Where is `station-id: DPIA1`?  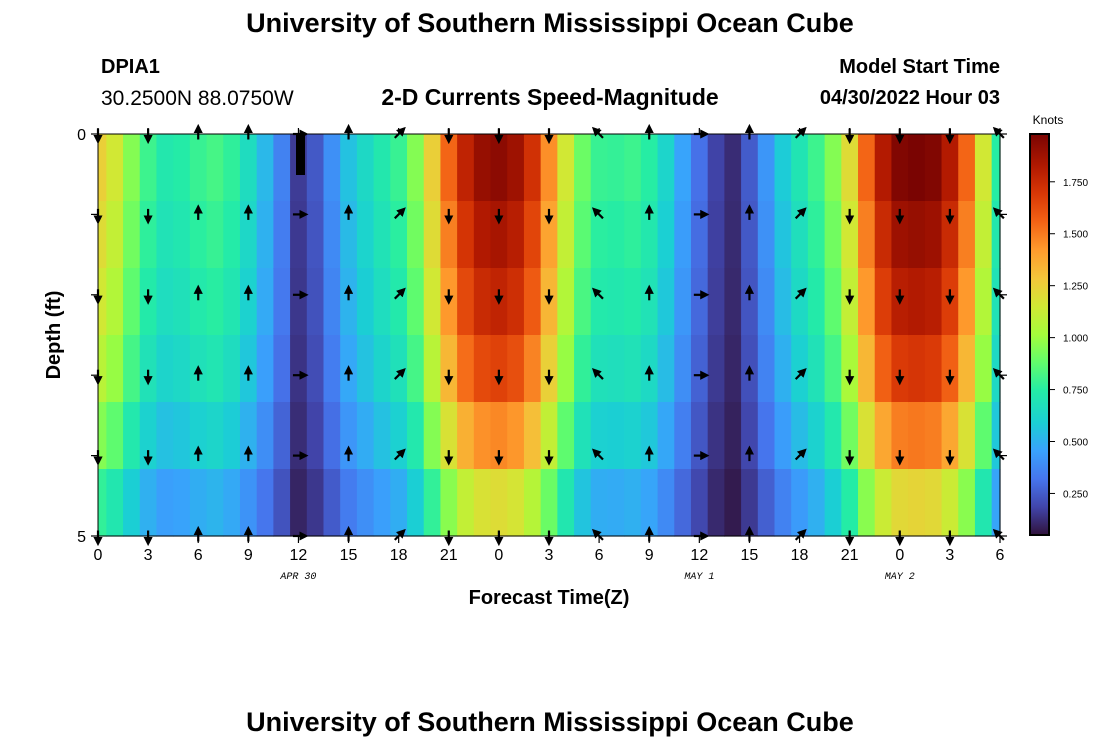 station-id: DPIA1 is located at coordinates (130, 67).